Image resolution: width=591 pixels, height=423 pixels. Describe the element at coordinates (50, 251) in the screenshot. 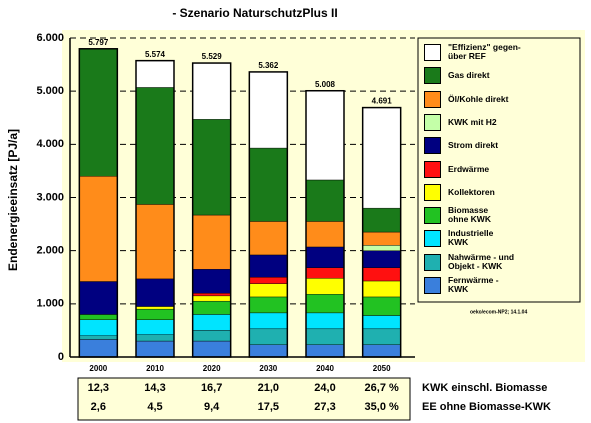

I see `y-tick-label: 2.000` at that location.